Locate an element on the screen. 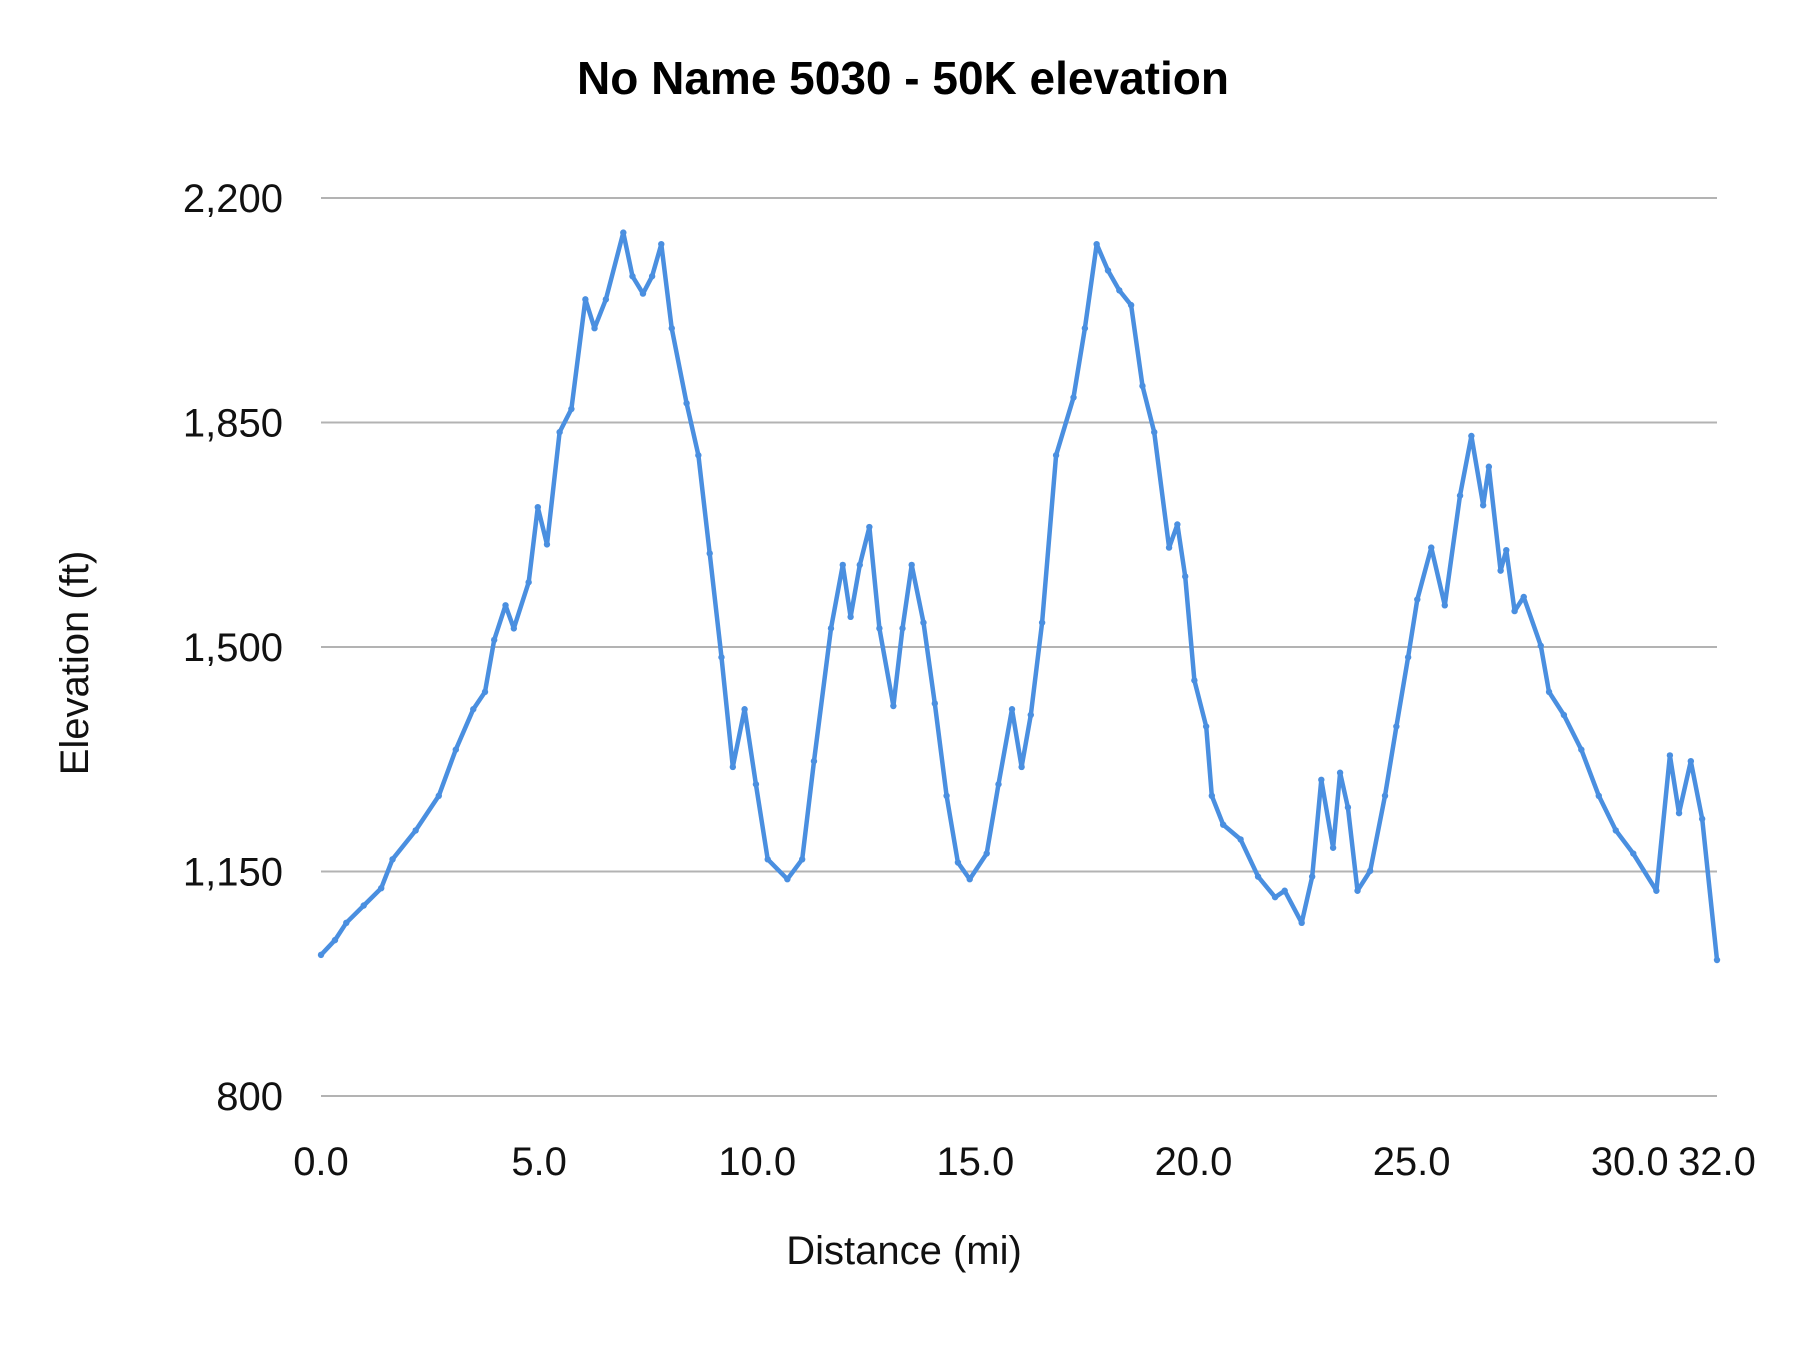 The width and height of the screenshot is (1800, 1350). x-tick-label: 25.0 is located at coordinates (1412, 1162).